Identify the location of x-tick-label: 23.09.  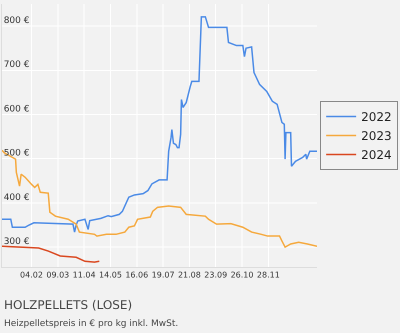
(216, 275).